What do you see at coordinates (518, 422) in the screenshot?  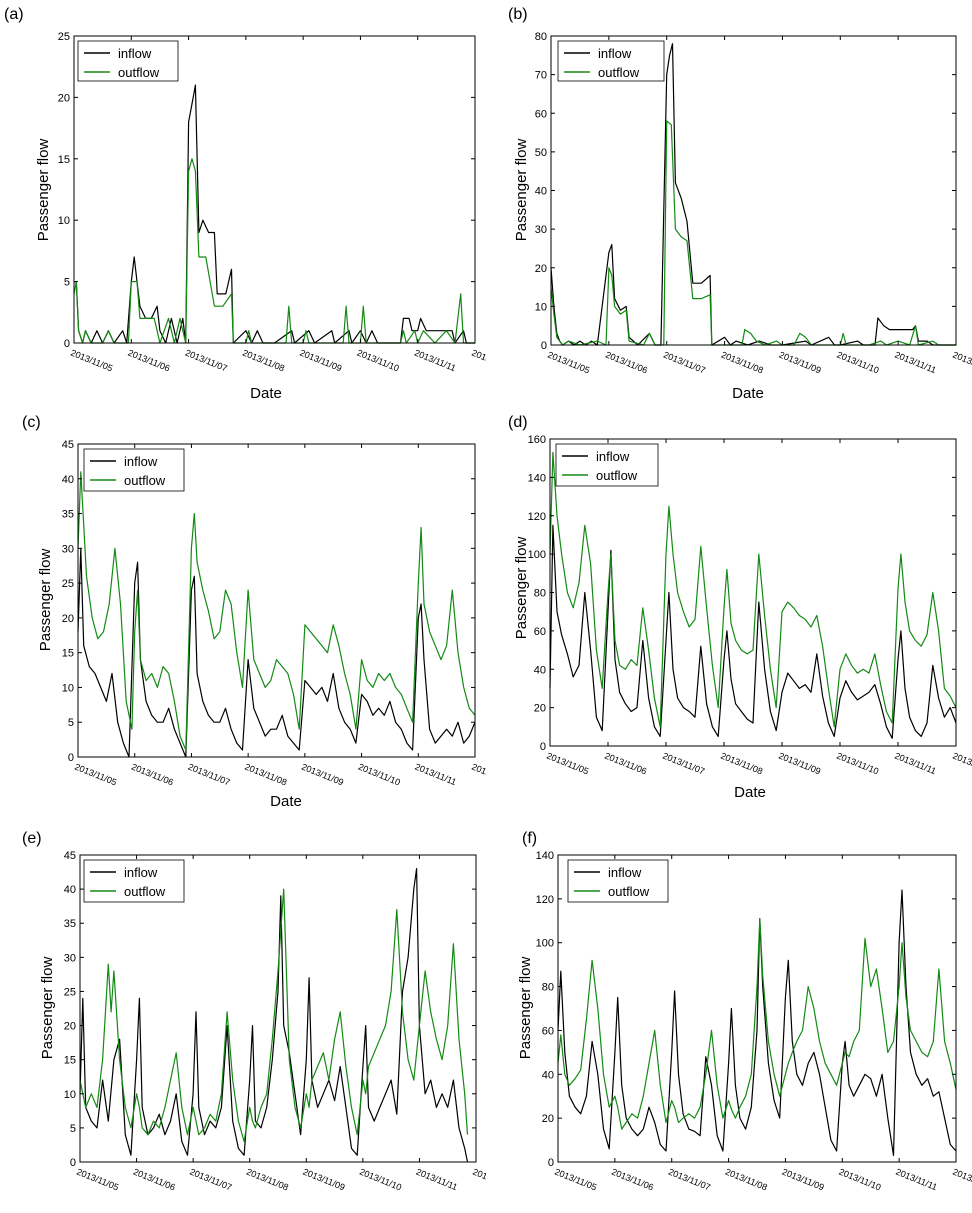 I see `panel-label: (d)` at bounding box center [518, 422].